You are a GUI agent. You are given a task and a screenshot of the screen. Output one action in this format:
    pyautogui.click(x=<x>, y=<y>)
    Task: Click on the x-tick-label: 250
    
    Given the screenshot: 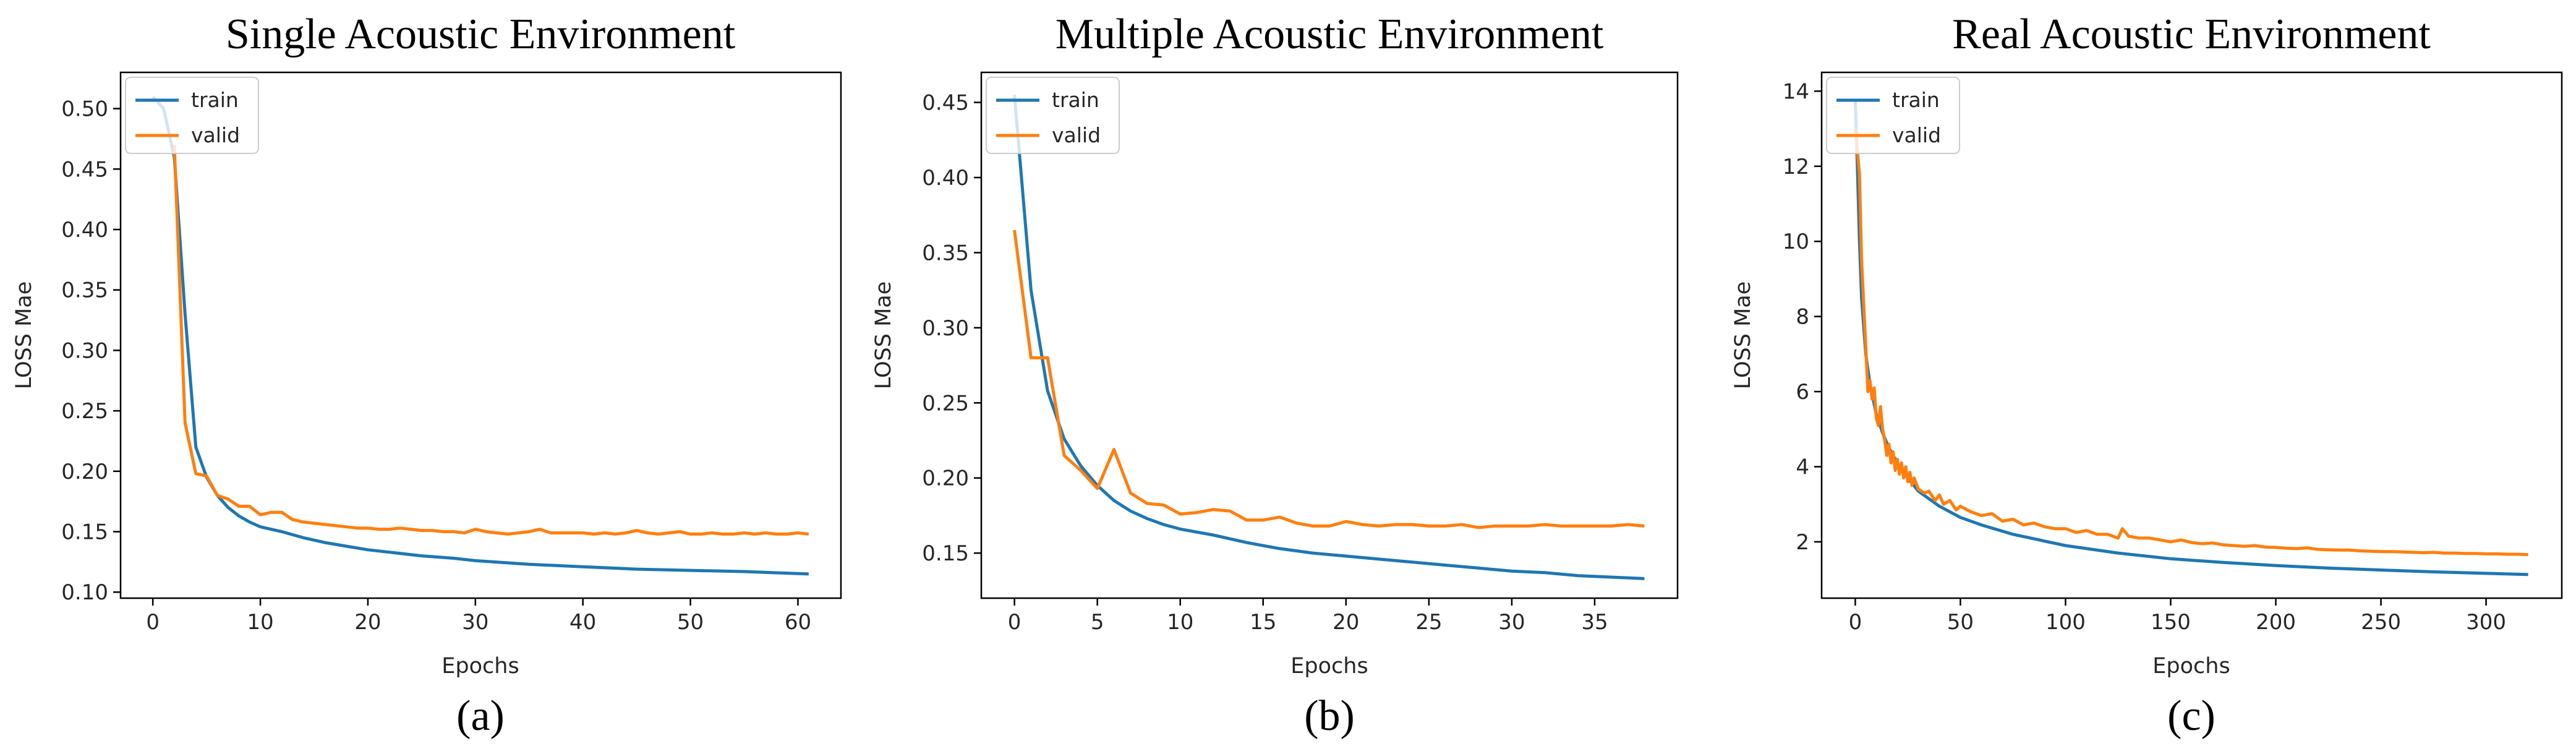 What is the action you would take?
    pyautogui.click(x=2381, y=622)
    